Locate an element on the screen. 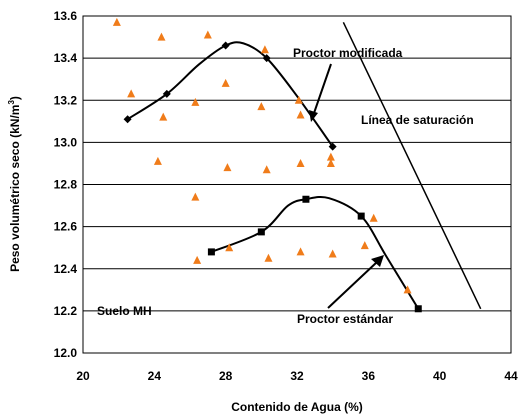 The image size is (519, 418). y-axis-label: Peso volumétrico seco (kN/m3) is located at coordinates (14, 184).